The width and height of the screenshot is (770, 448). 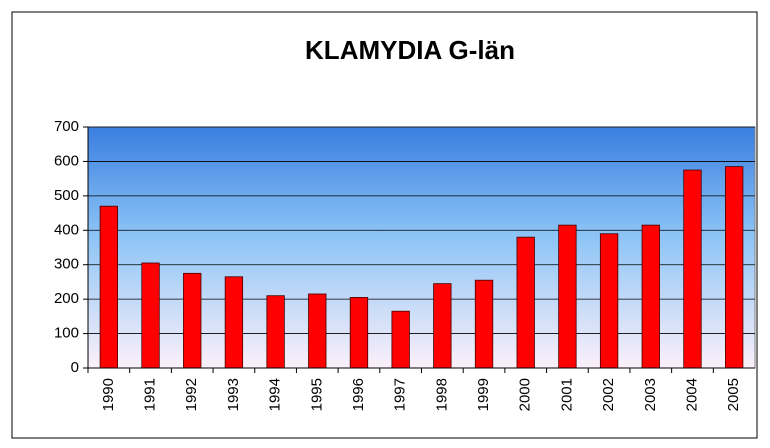 What do you see at coordinates (66, 229) in the screenshot?
I see `y-tick-label: 400` at bounding box center [66, 229].